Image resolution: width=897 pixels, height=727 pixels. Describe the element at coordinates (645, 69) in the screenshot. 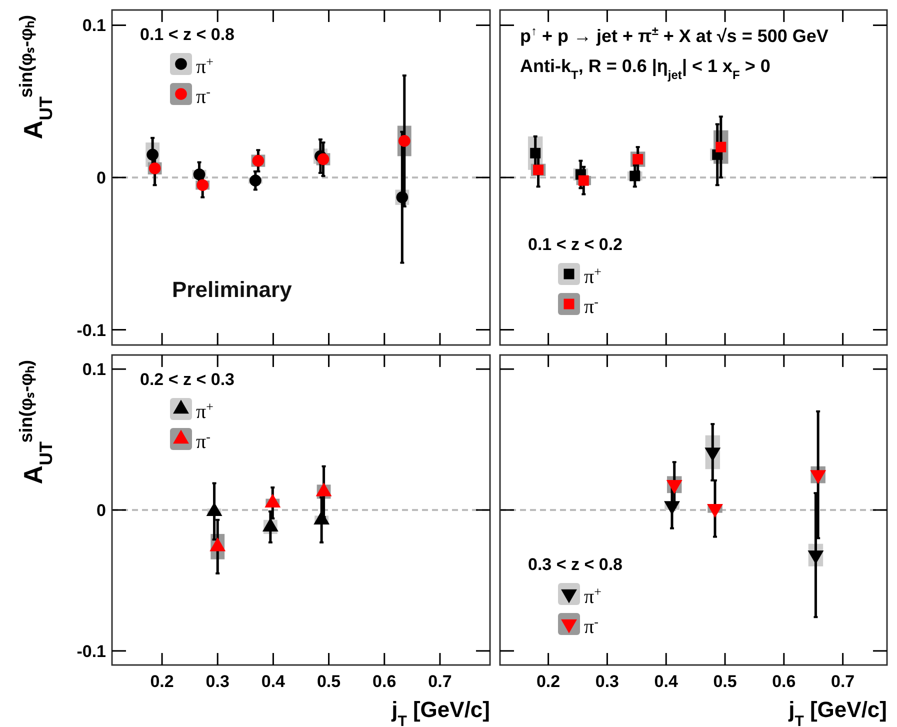

I see `annotation: Anti-k$_{T}$, R = 0.6 |η$_{jet}$| < 1 x$_{F}$ > 0` at that location.